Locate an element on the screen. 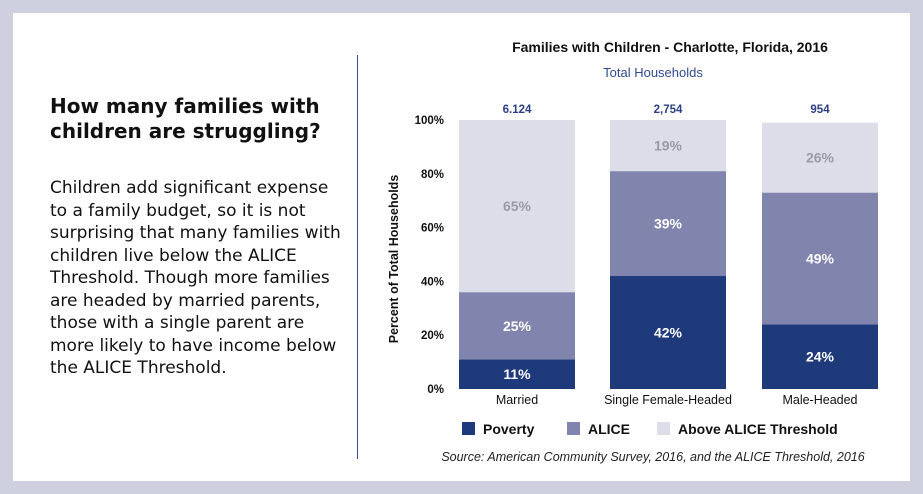 Image resolution: width=923 pixels, height=494 pixels. data-label: 49% is located at coordinates (820, 259).